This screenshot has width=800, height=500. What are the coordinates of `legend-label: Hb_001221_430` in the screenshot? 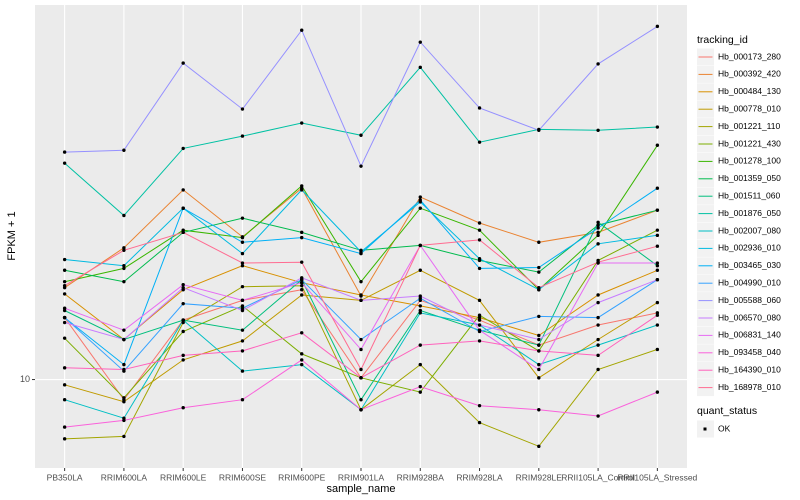 It's located at (749, 143).